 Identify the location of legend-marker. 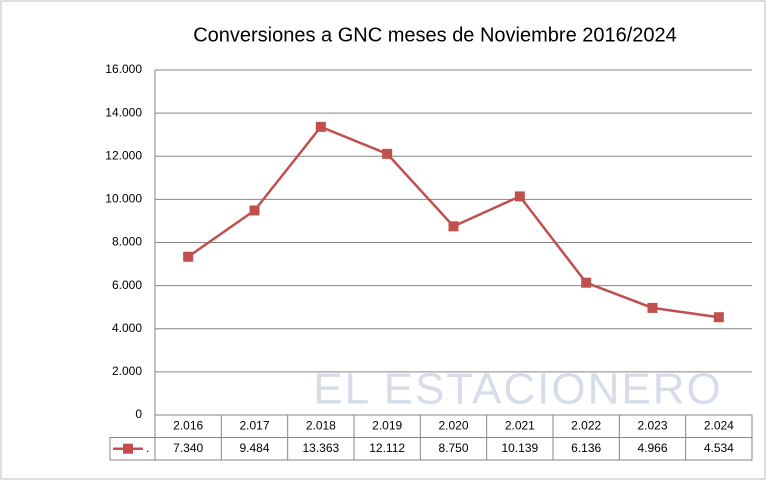
(128, 448).